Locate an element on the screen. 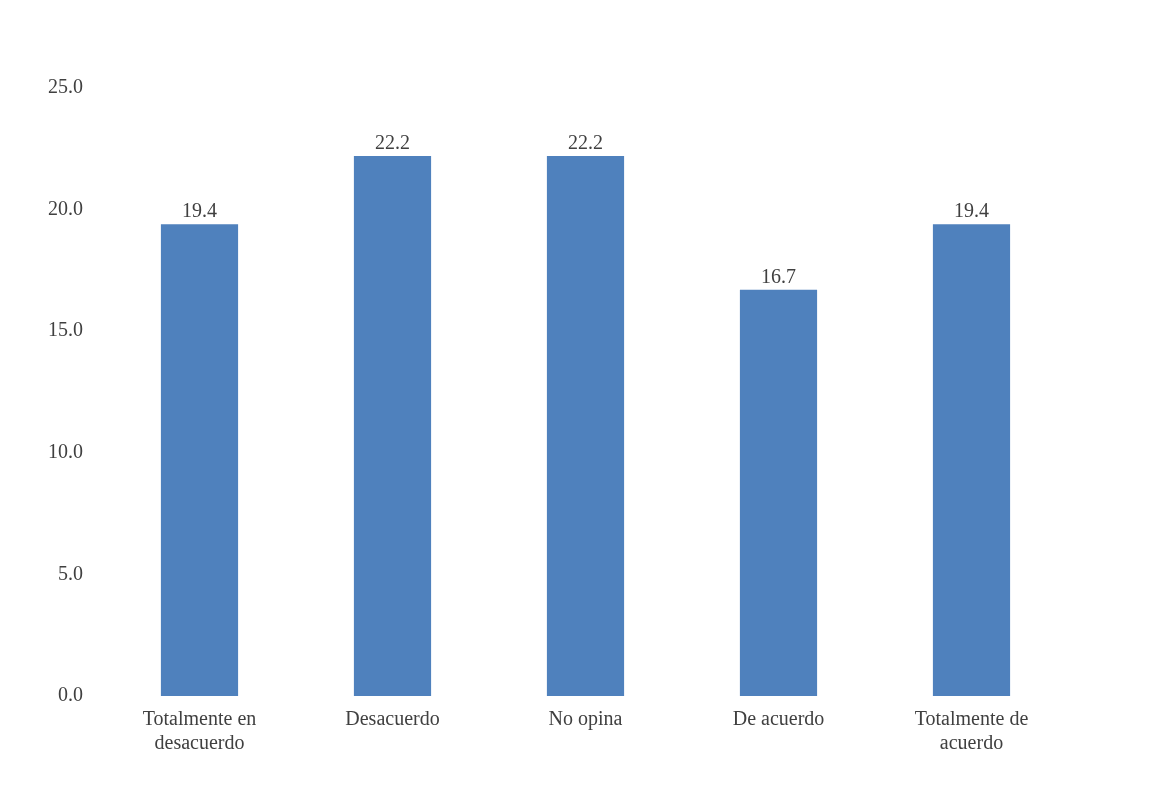 The width and height of the screenshot is (1162, 785). y-tick-label: 15.0 is located at coordinates (65, 329).